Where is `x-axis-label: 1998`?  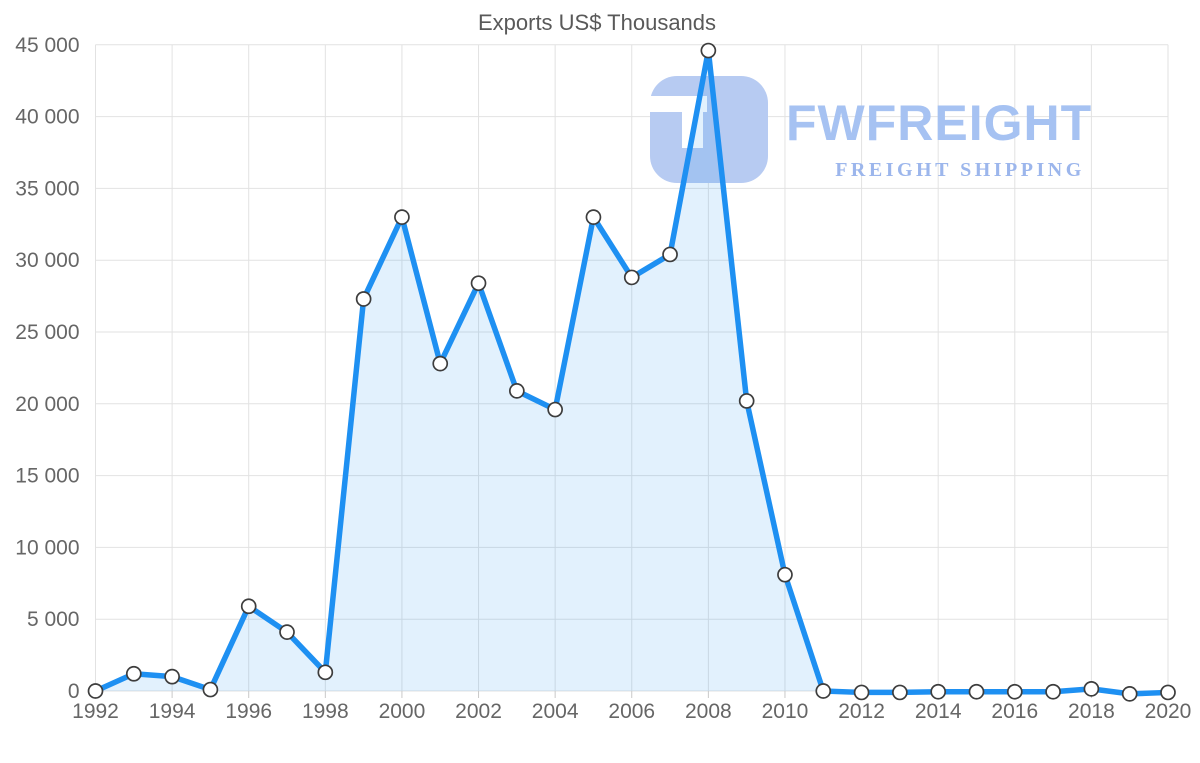 x-axis-label: 1998 is located at coordinates (325, 711).